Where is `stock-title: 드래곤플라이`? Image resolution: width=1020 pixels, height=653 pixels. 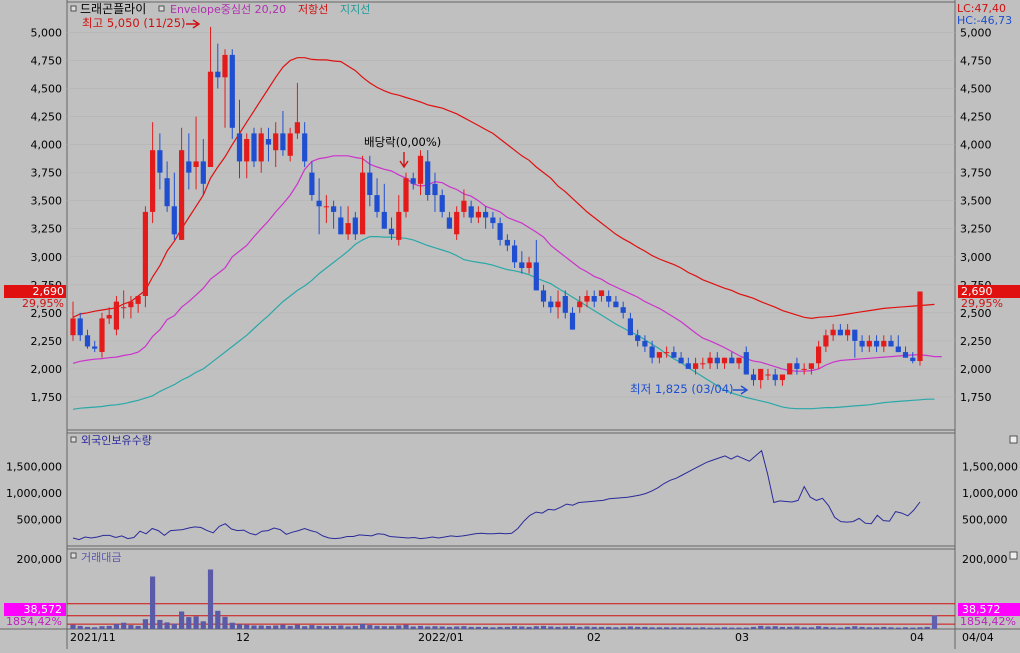
stock-title: 드래곤플라이 is located at coordinates (113, 9).